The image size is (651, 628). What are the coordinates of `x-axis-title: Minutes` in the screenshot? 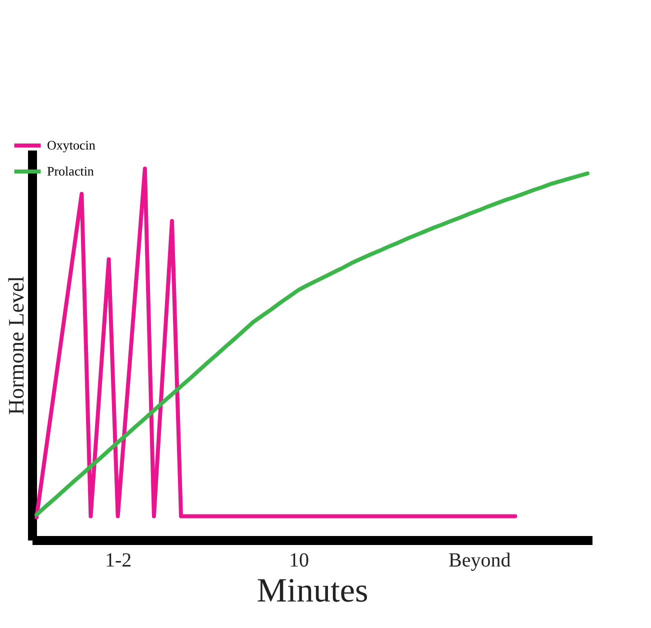 It's located at (312, 591).